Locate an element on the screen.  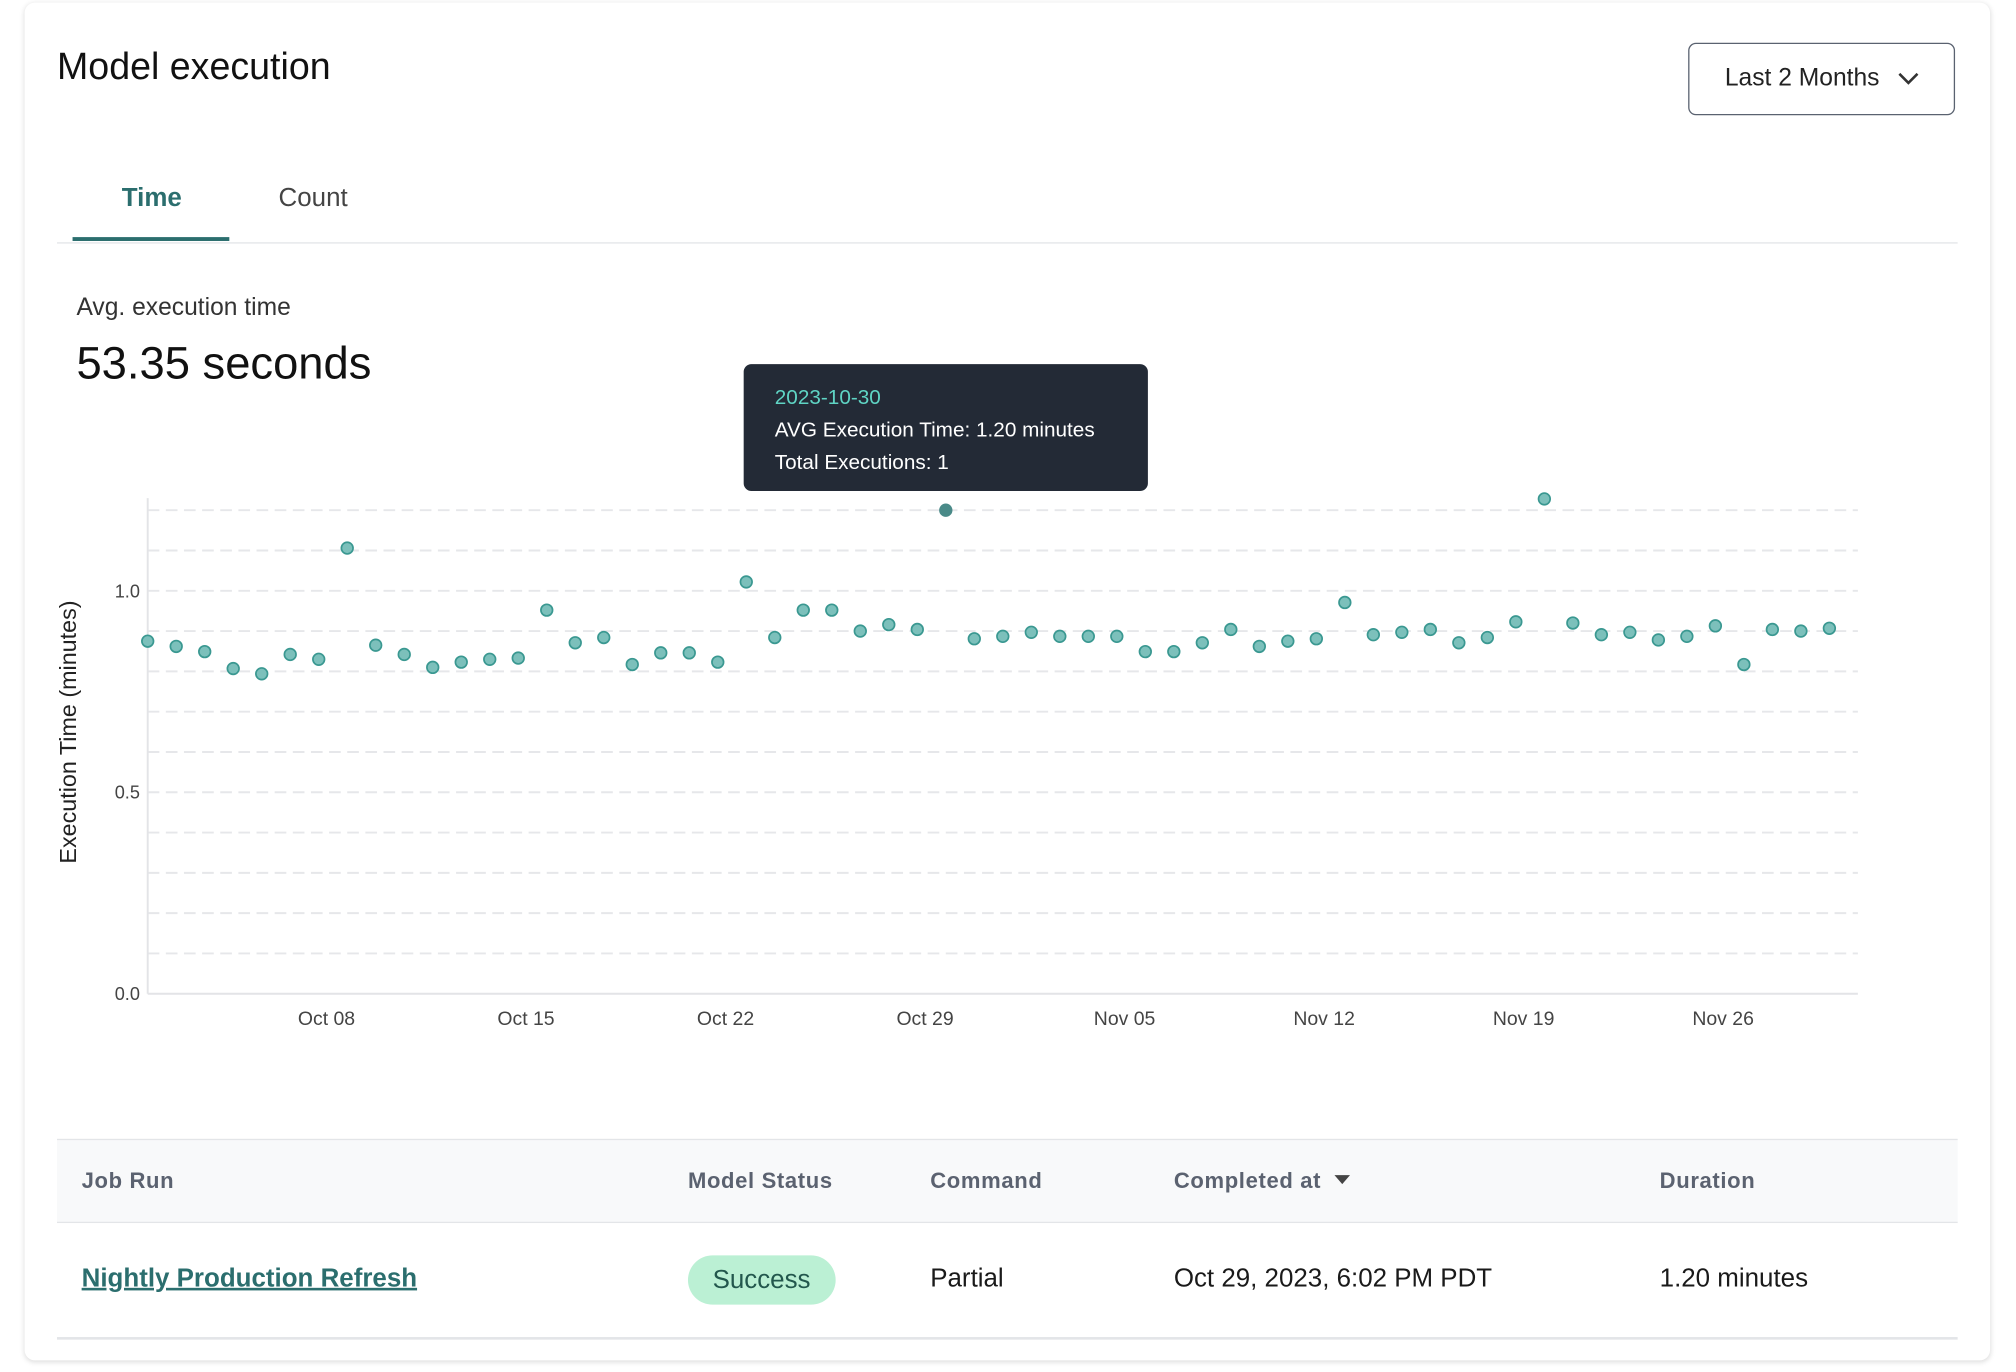
status-badge: Success is located at coordinates (761, 1280).